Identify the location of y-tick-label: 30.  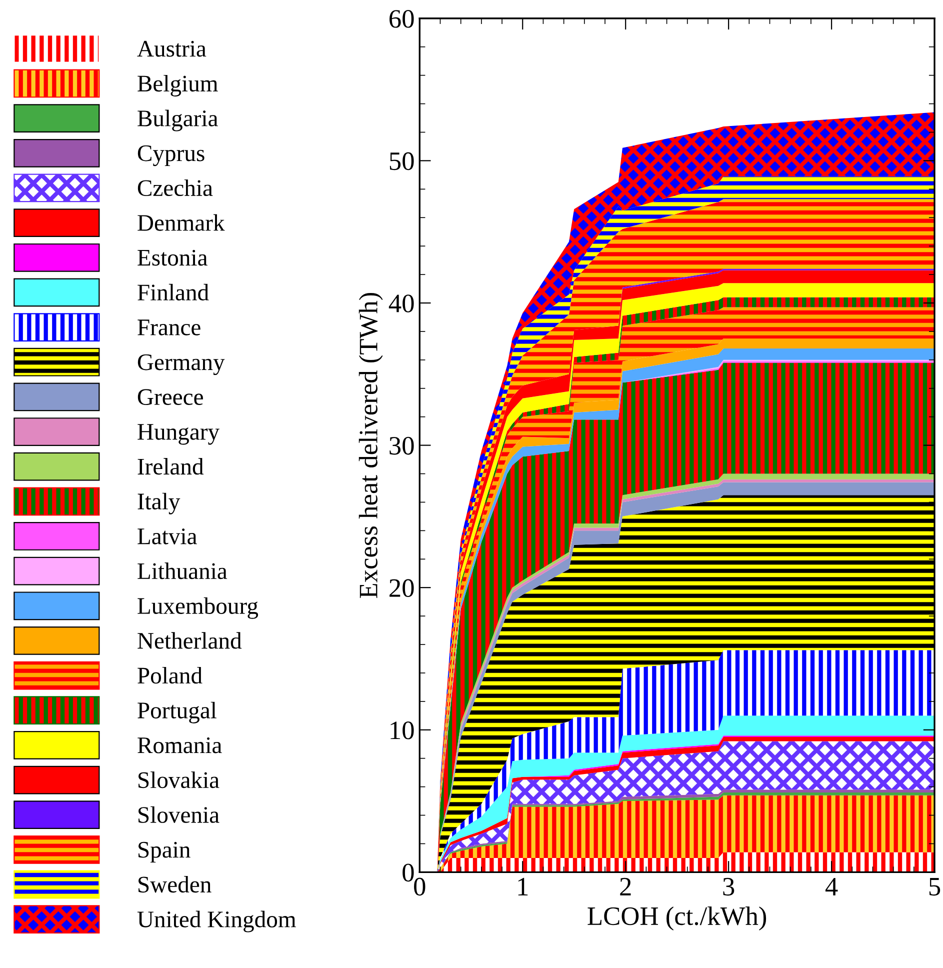
(402, 445).